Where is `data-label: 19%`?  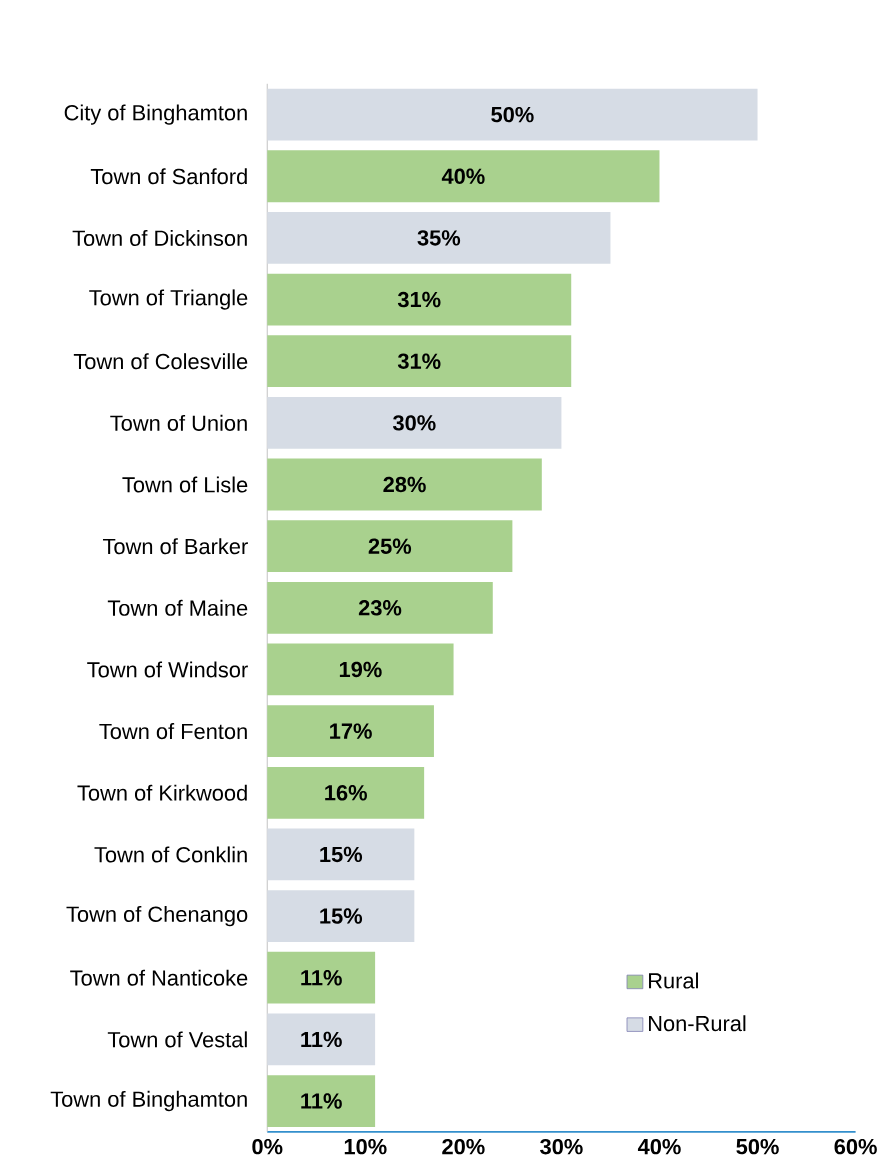 data-label: 19% is located at coordinates (360, 669).